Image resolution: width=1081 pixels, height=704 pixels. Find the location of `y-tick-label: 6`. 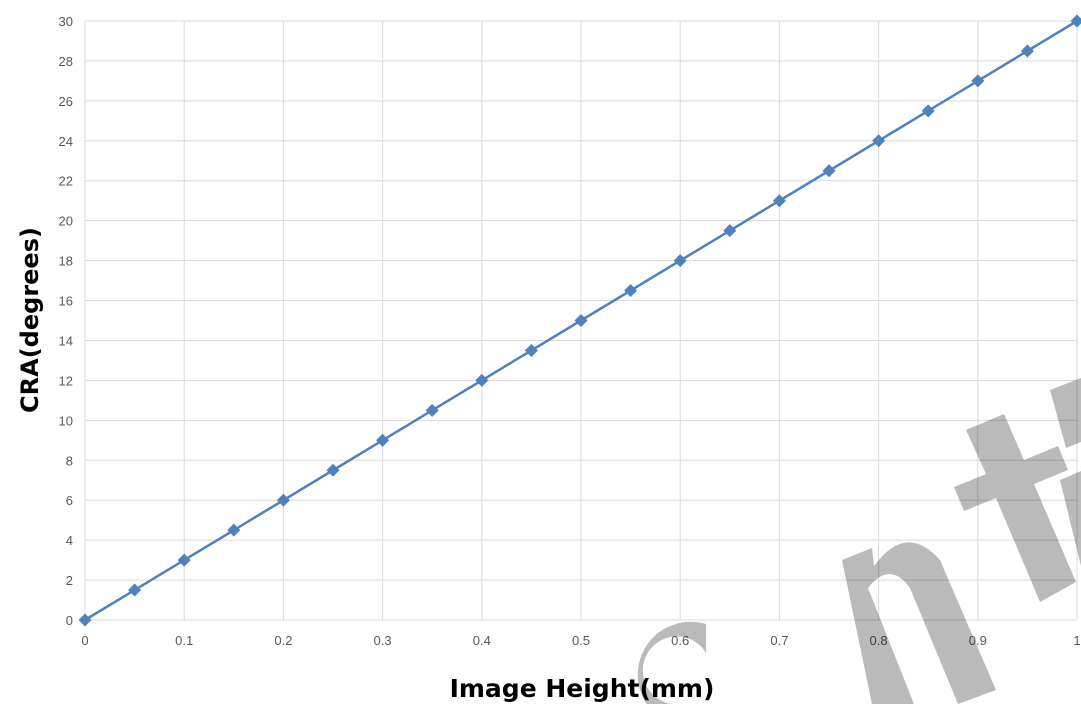

y-tick-label: 6 is located at coordinates (69, 500).